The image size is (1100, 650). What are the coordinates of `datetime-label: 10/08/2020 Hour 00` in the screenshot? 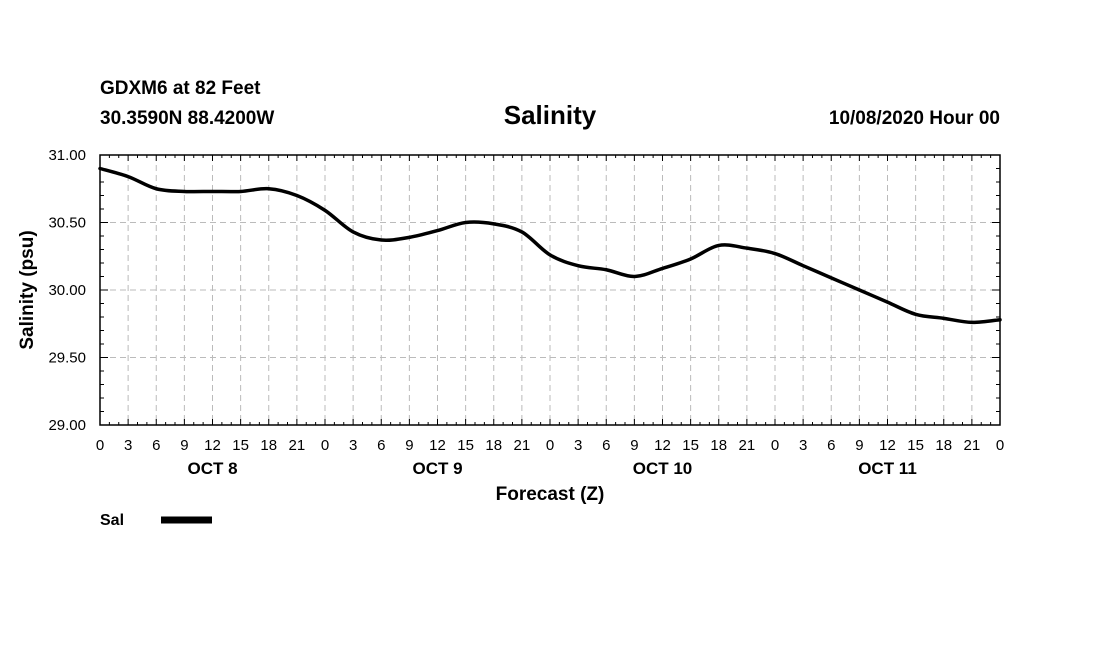 It's located at (914, 118).